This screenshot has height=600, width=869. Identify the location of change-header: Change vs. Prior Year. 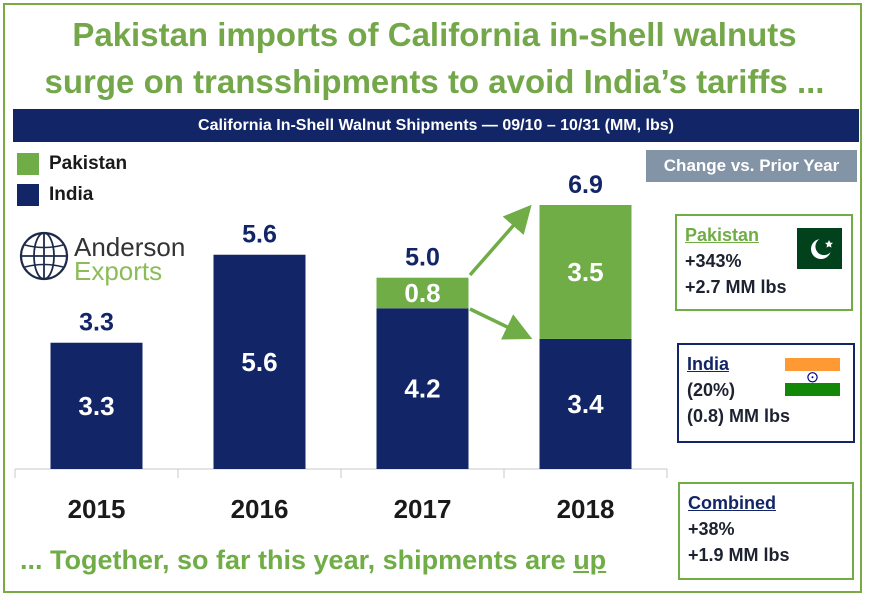
(751, 166).